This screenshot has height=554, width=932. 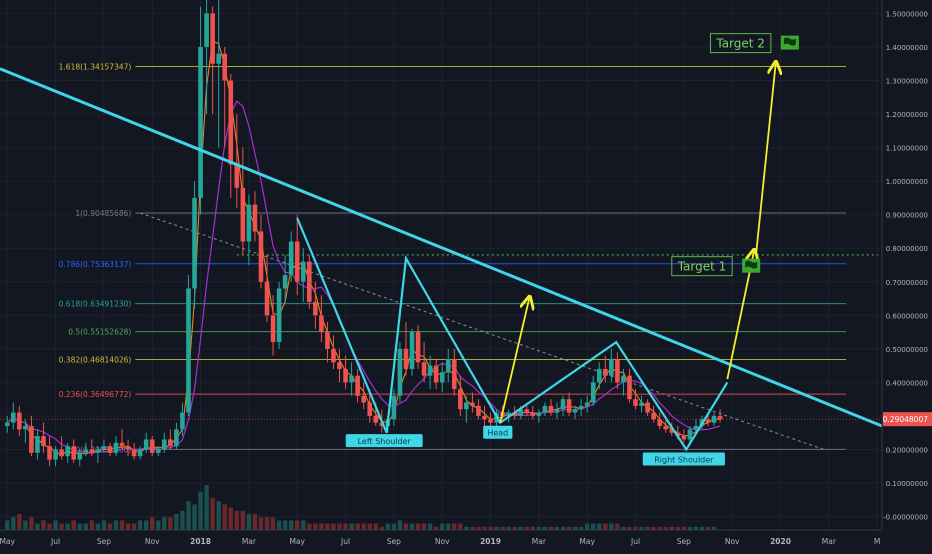 I want to click on price-tick-label: -0.00000000, so click(x=905, y=518).